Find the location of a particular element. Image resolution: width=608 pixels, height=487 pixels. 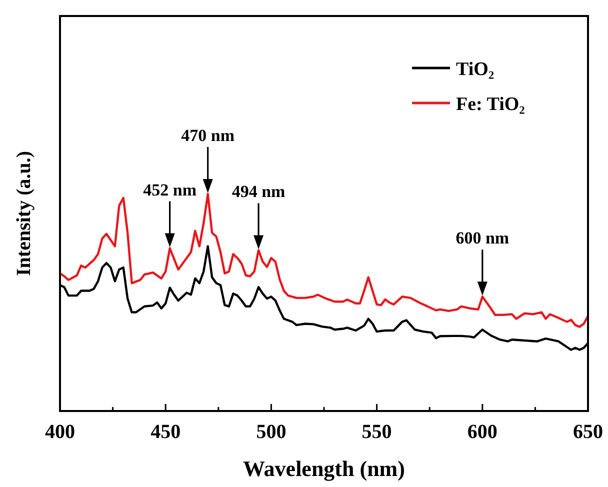

x-axis-title: Wavelength (nm) is located at coordinates (324, 468).